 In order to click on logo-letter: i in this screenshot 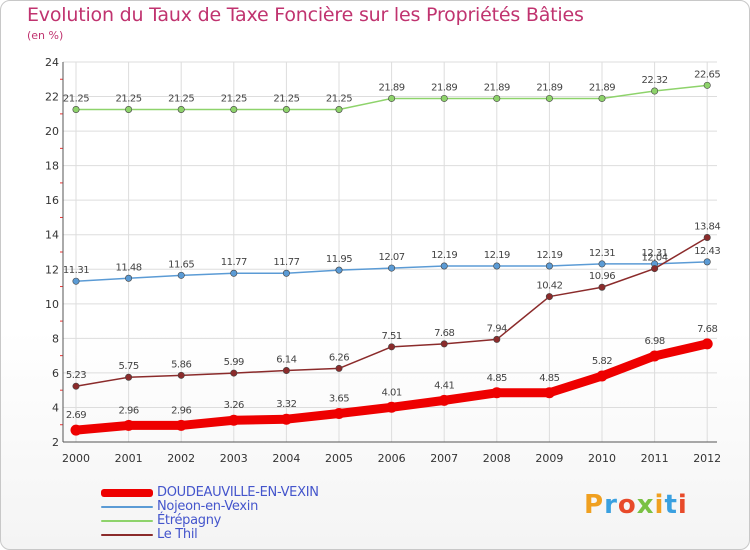, I will do `click(659, 505)`.